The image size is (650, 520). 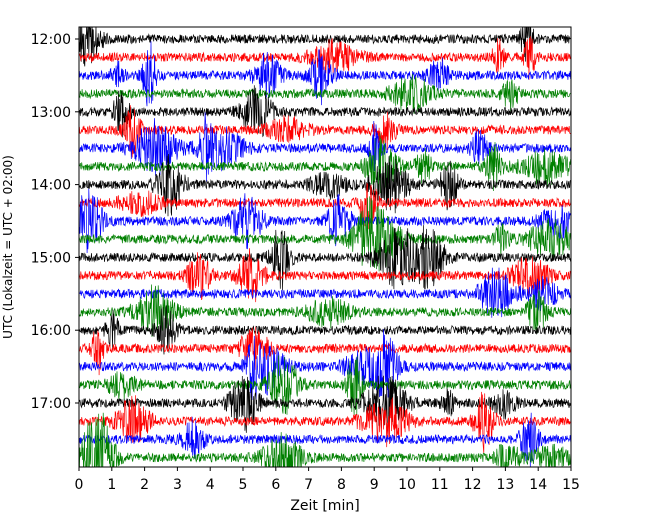 What do you see at coordinates (374, 485) in the screenshot?
I see `x-tick-label: 9` at bounding box center [374, 485].